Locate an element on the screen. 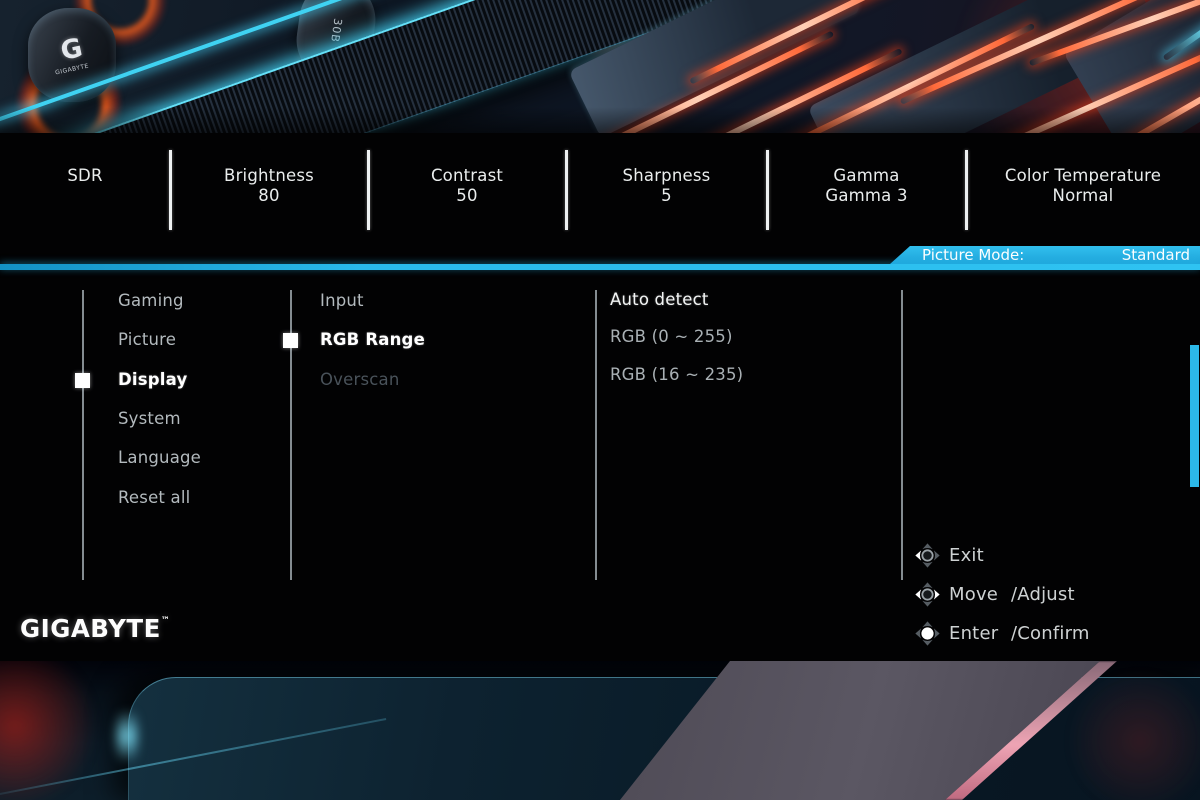  red-tint-glow is located at coordinates (1130, 735).